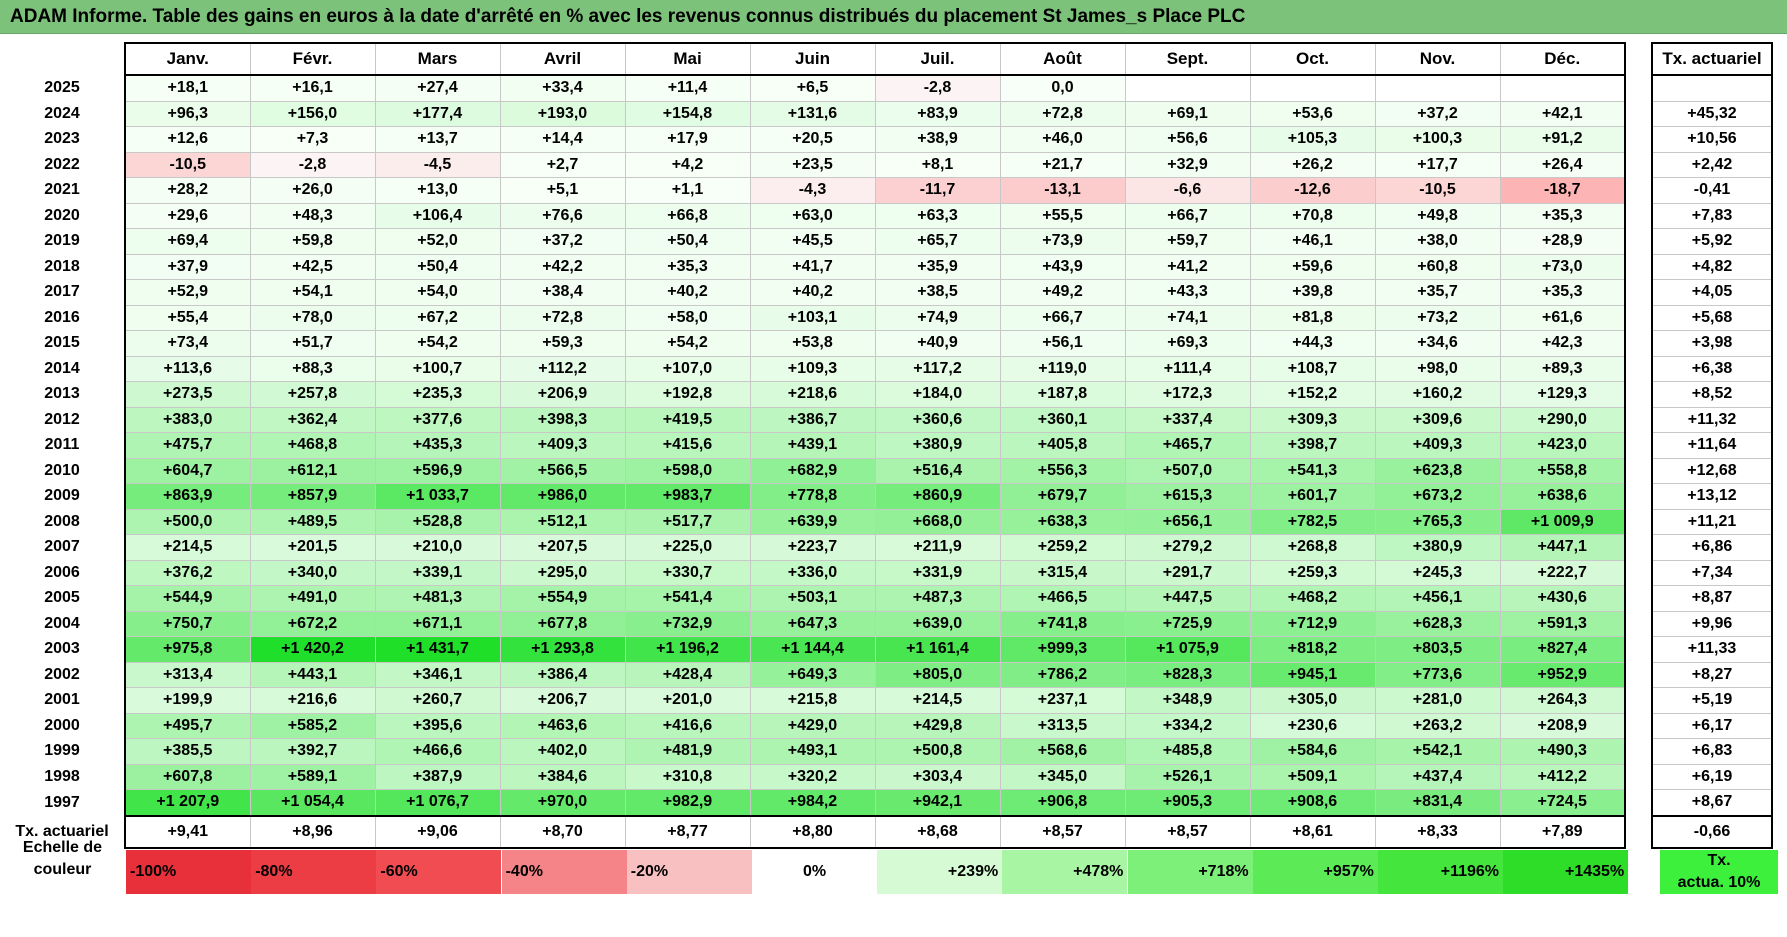 The image size is (1787, 937). What do you see at coordinates (812, 292) in the screenshot?
I see `gain-cell: +40,2` at bounding box center [812, 292].